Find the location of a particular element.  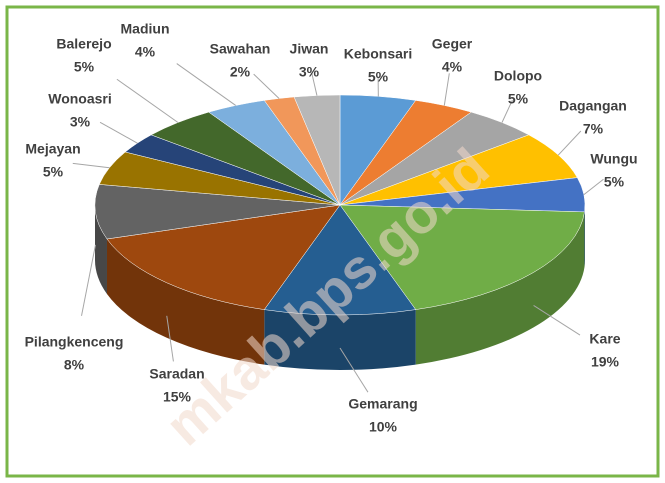

label-name: Kare is located at coordinates (604, 339).